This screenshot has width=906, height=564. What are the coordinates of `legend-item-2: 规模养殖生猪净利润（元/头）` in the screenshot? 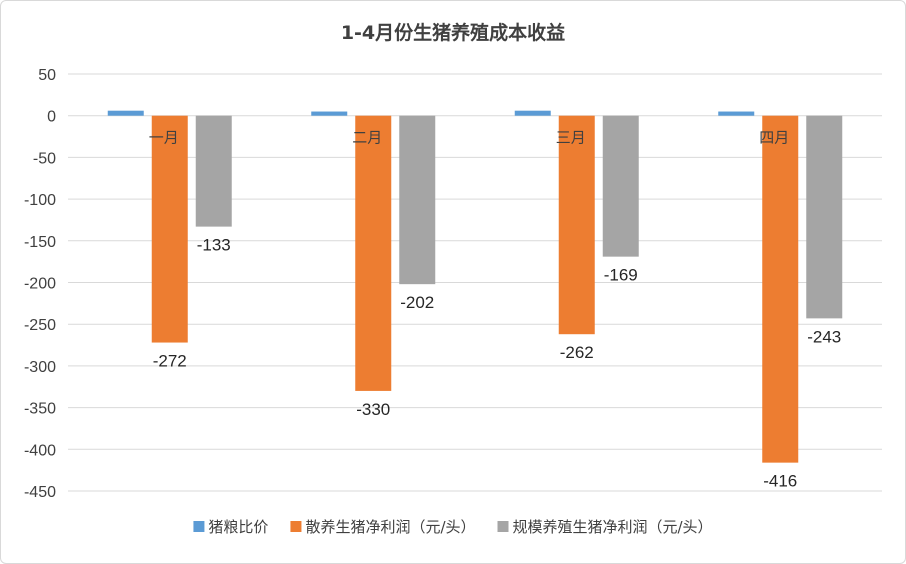 It's located at (605, 527).